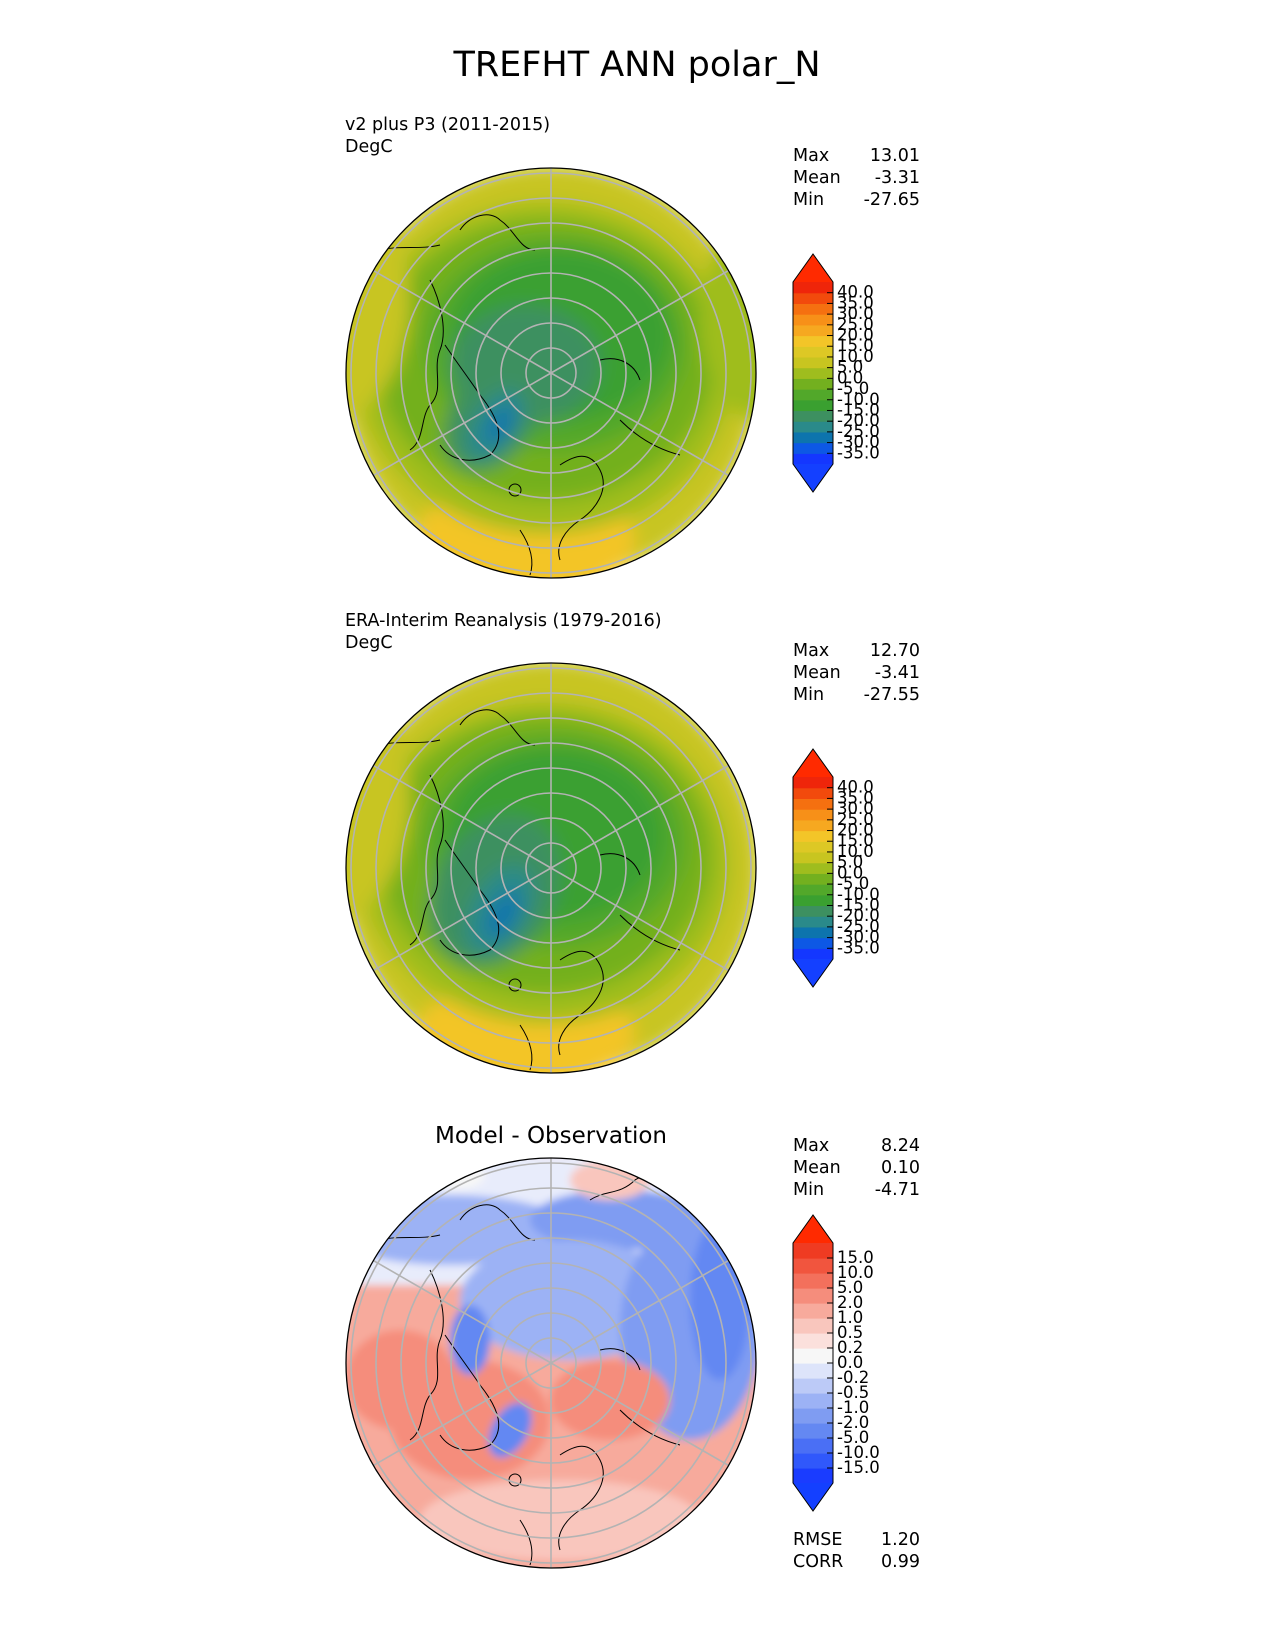  I want to click on colorbar-tick-label: -35.0, so click(858, 947).